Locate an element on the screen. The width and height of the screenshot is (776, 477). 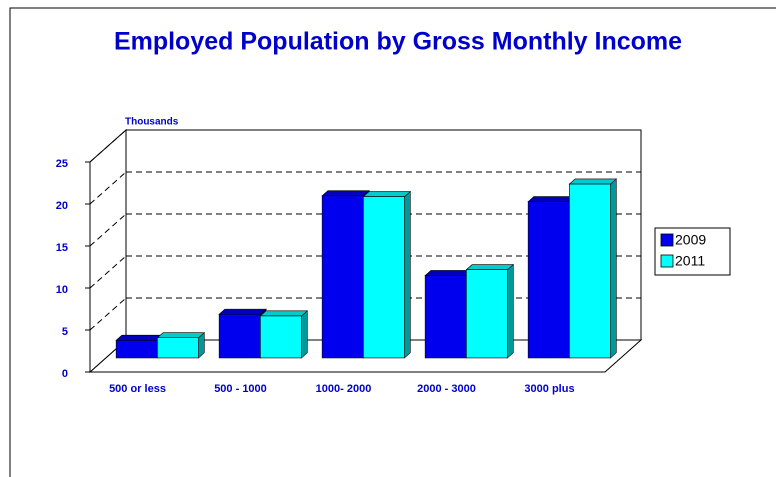
y-tick-label: 20 is located at coordinates (62, 206).